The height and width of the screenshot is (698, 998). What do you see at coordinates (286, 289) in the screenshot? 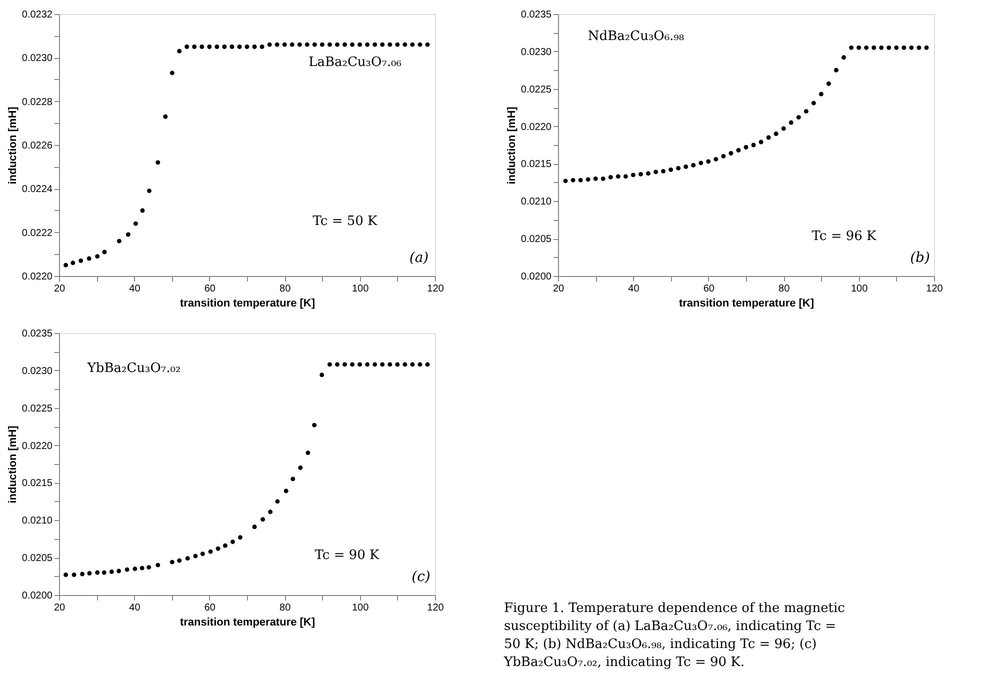
I see `x-tick-label: 80` at bounding box center [286, 289].